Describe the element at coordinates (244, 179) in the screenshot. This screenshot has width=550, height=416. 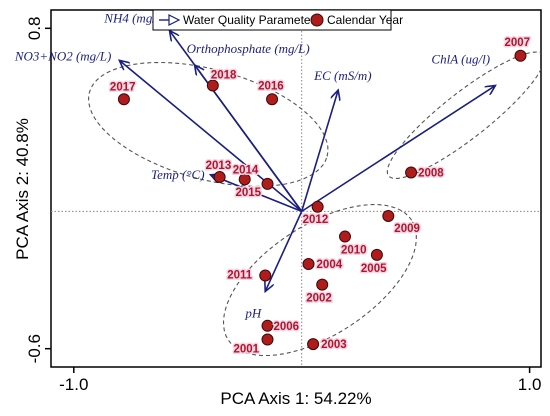
I see `point-2014` at that location.